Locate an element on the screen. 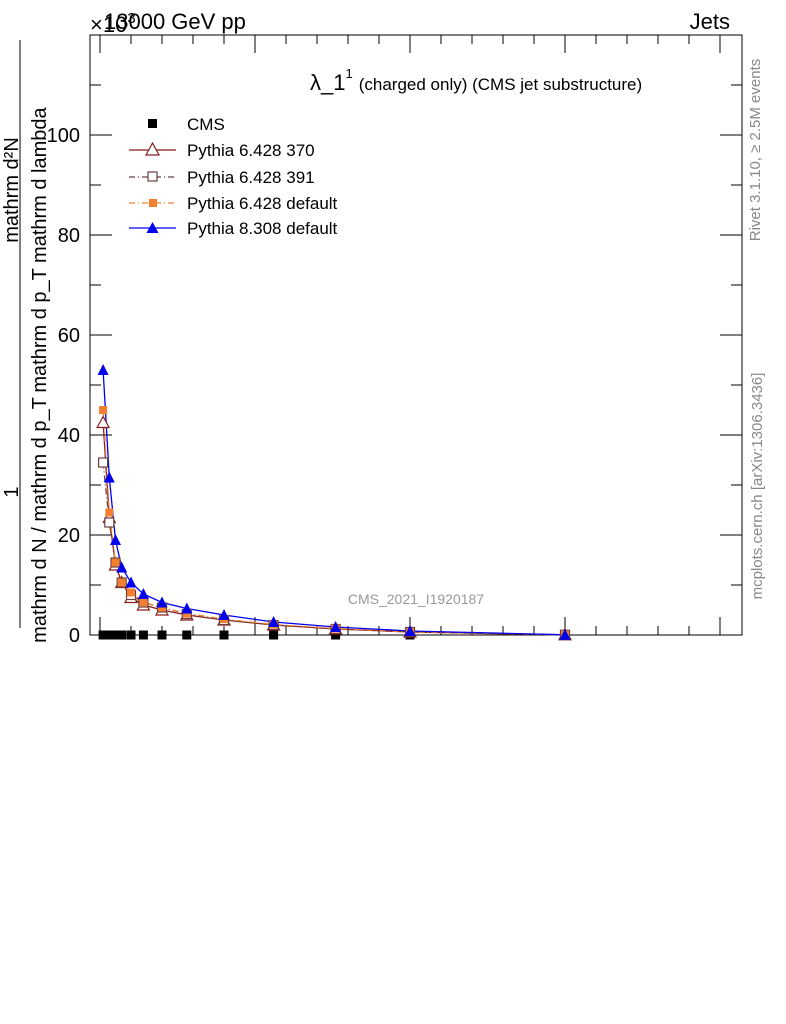 The width and height of the screenshot is (786, 1024). legend-label-p8-default: Pythia 8.308 default is located at coordinates (262, 228).